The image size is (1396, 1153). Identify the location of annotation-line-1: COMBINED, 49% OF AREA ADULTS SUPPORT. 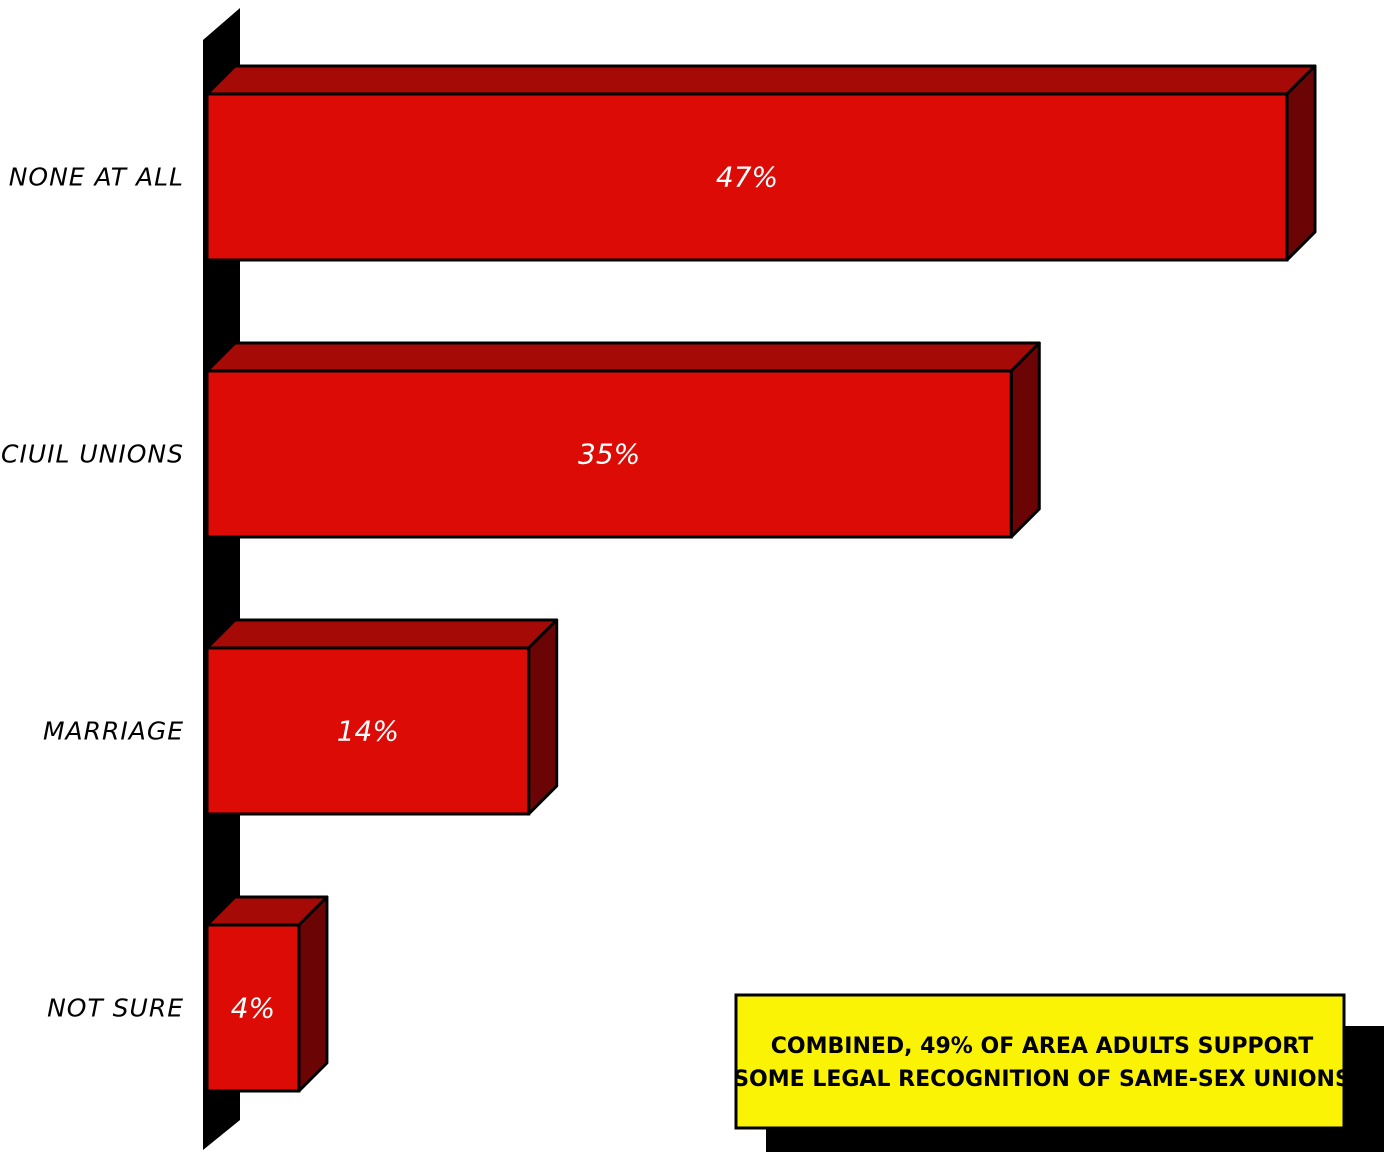
(1042, 1046).